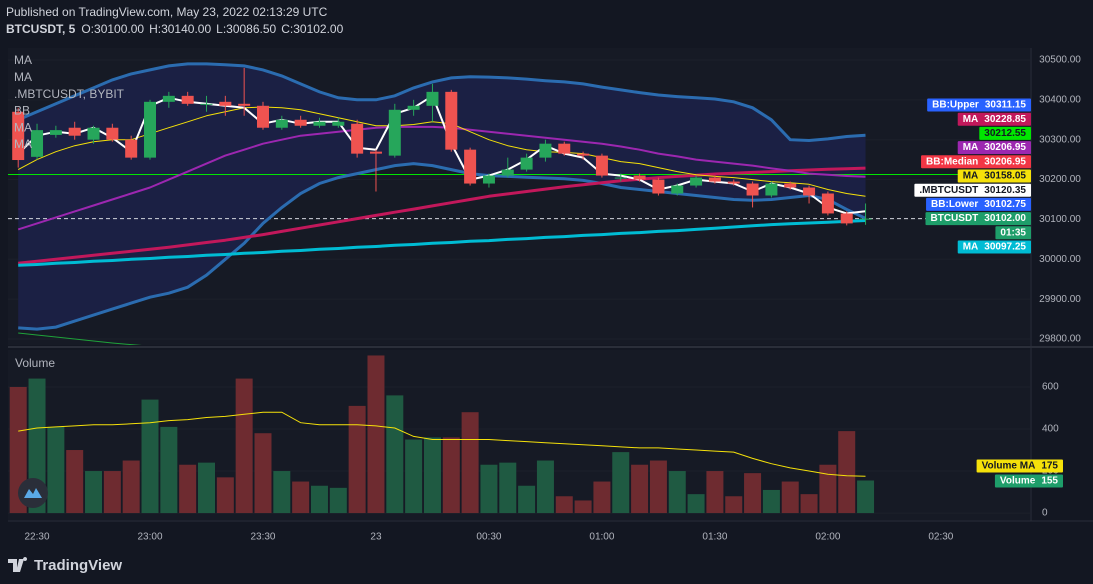  What do you see at coordinates (35, 363) in the screenshot?
I see `volume-title: Volume` at bounding box center [35, 363].